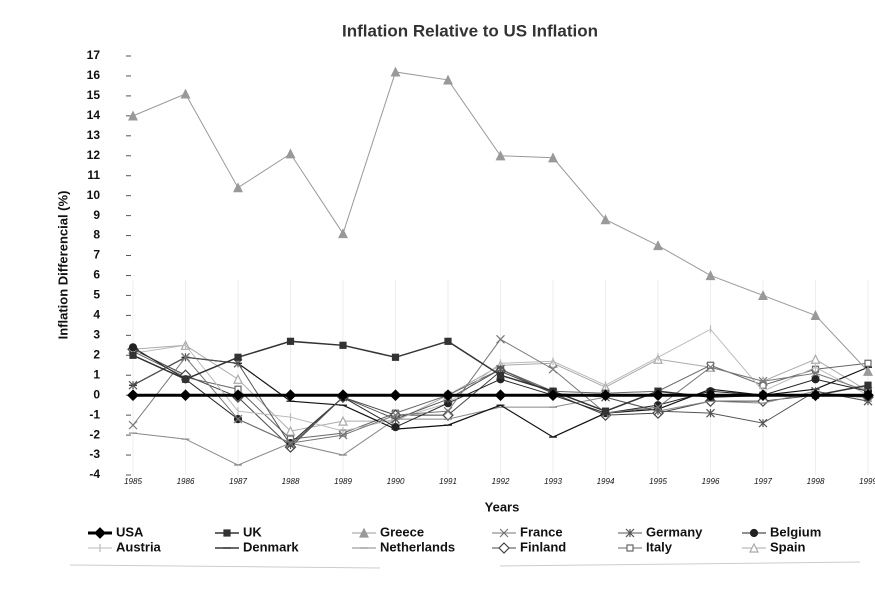 The width and height of the screenshot is (875, 594). Describe the element at coordinates (787, 546) in the screenshot. I see `legend-label: Spain` at that location.